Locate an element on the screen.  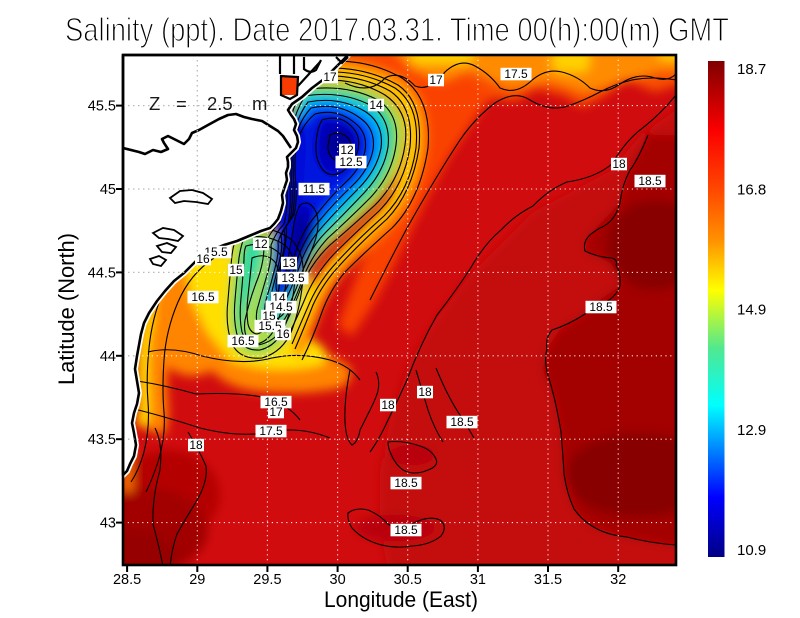
svg-text: 11.5 is located at coordinates (314, 189).